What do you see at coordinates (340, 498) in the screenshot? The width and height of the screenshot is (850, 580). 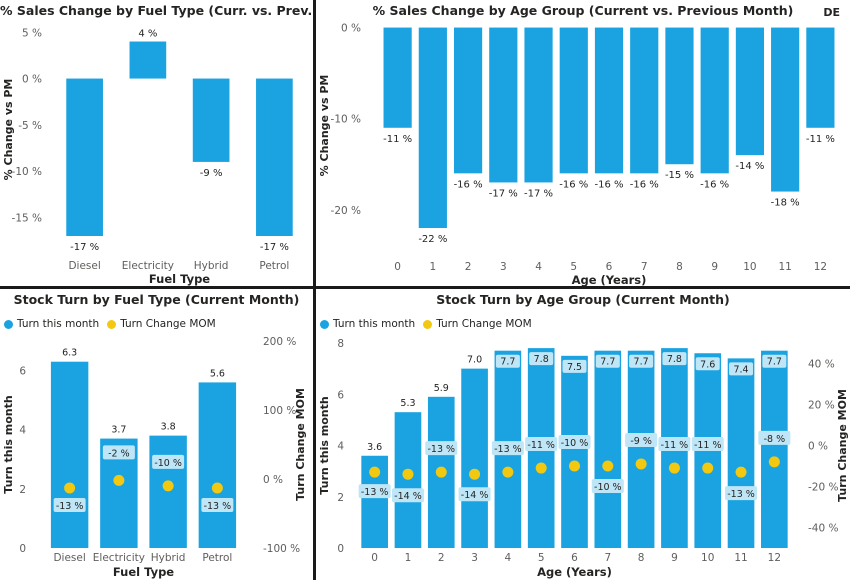 I see `y-tick-label: 2` at bounding box center [340, 498].